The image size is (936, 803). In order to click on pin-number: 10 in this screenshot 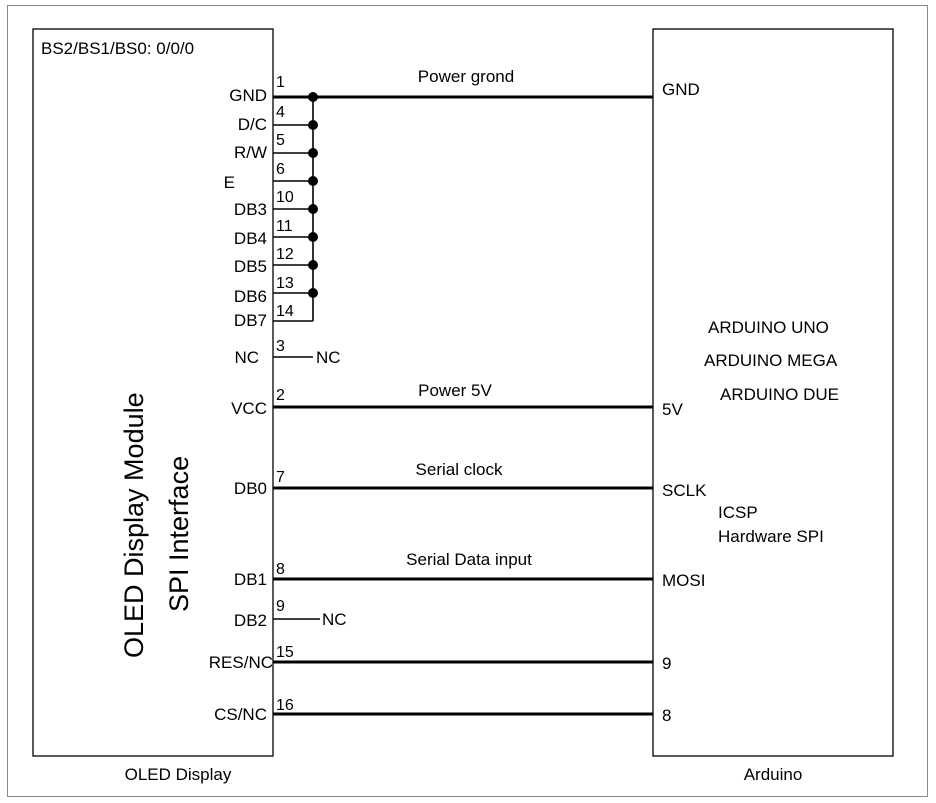, I will do `click(285, 197)`.